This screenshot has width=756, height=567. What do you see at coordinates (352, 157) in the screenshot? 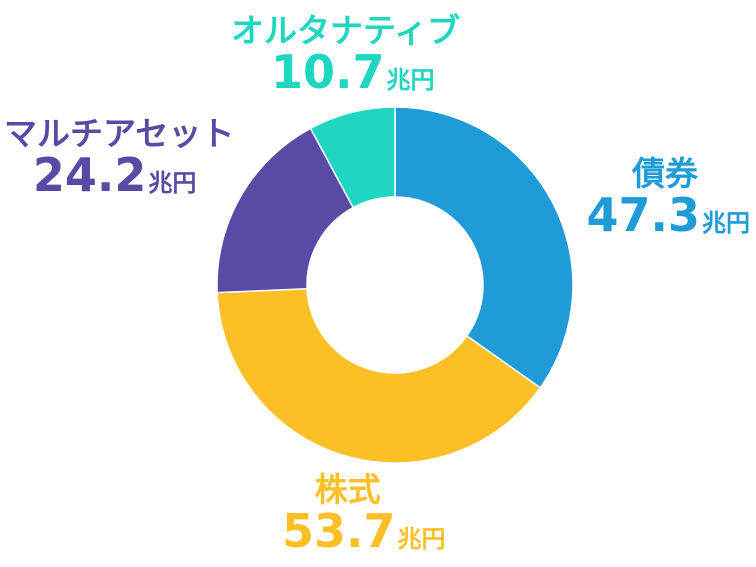
I see `slice-alternative` at bounding box center [352, 157].